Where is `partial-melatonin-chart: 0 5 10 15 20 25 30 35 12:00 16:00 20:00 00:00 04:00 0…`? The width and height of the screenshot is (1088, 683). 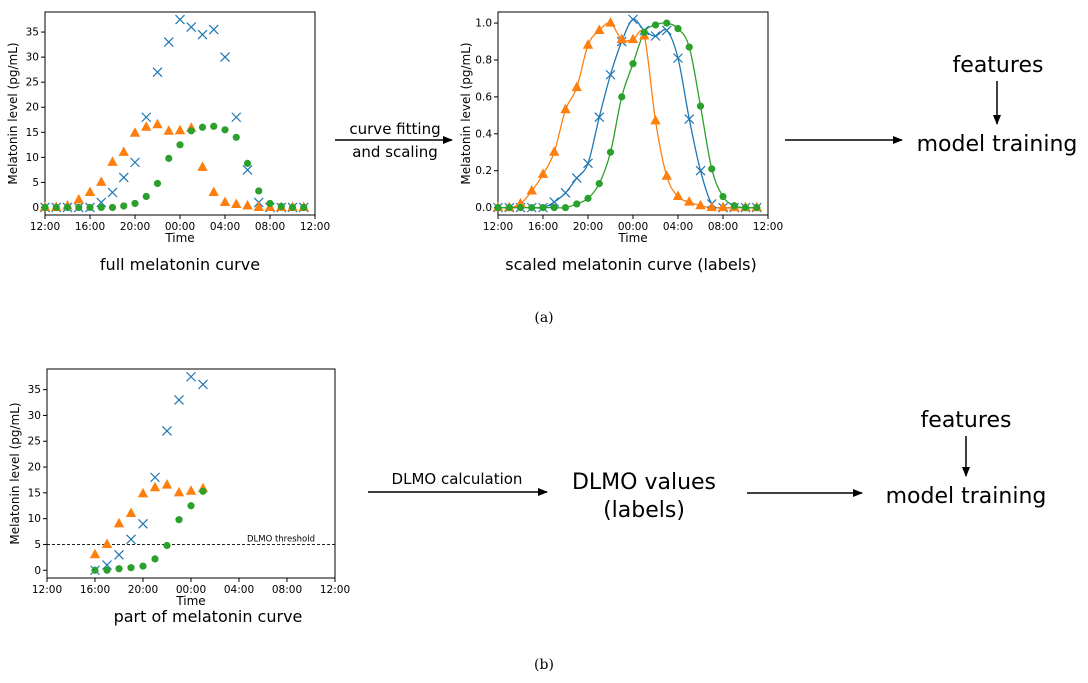 partial-melatonin-chart: 0 5 10 15 20 25 30 35 12:00 16:00 20:00 00:00 04:00 0… is located at coordinates (179, 488).